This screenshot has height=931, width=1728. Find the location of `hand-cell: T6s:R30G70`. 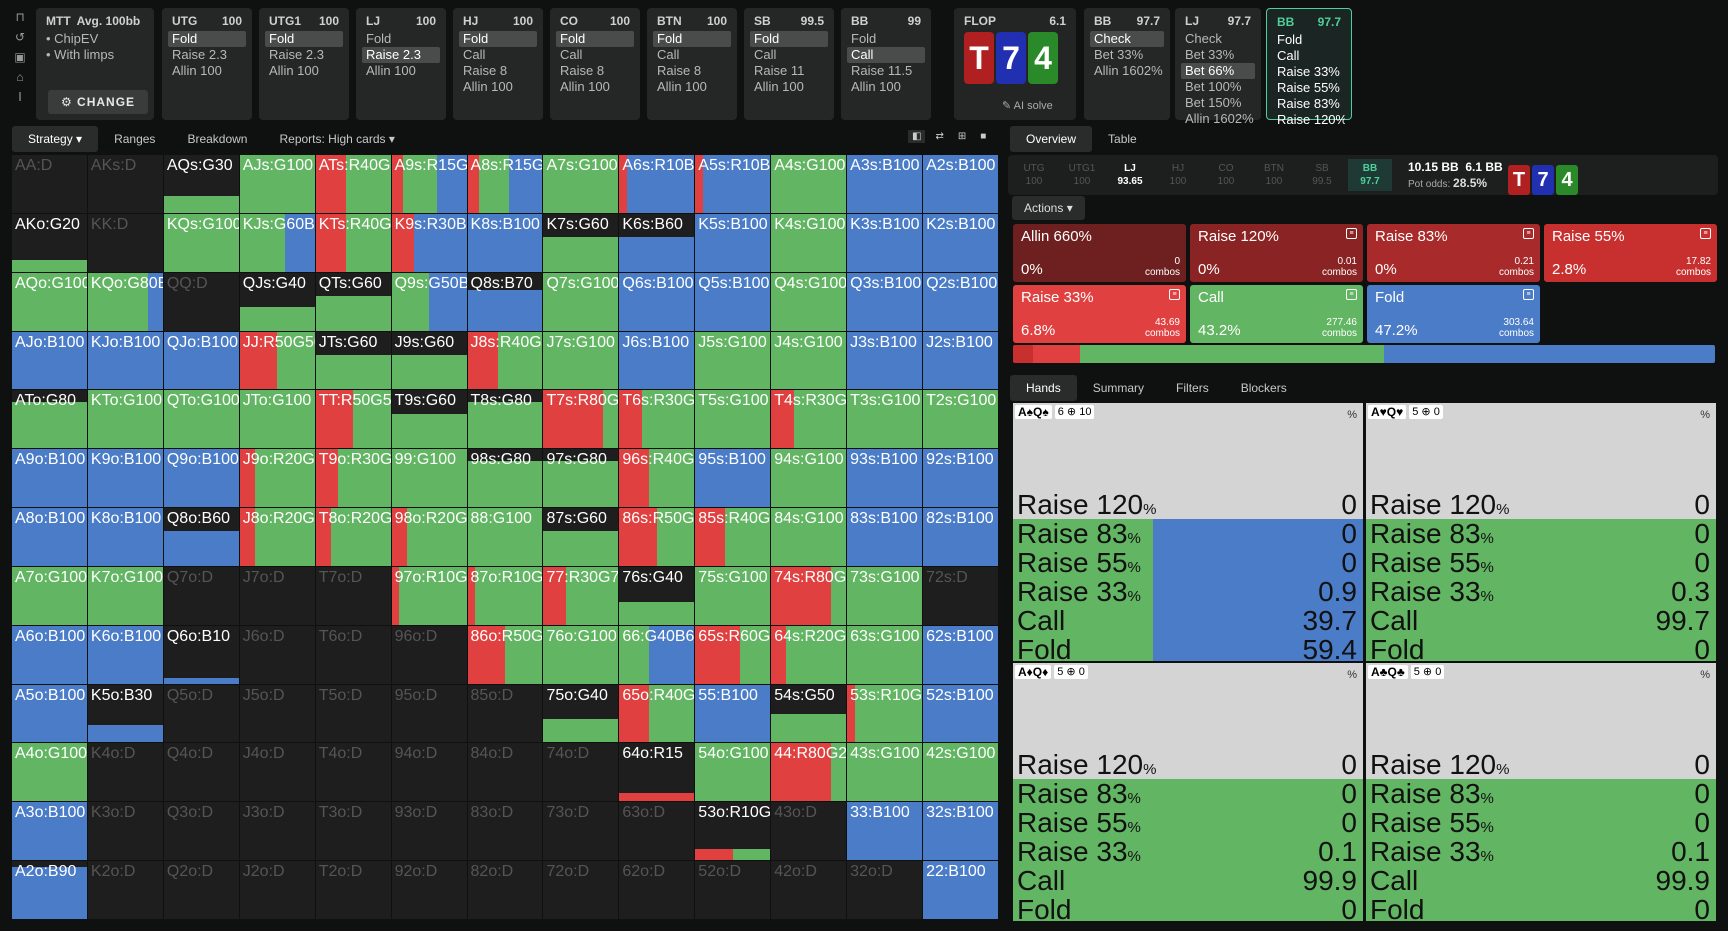

hand-cell: T6s:R30G70 is located at coordinates (657, 419).